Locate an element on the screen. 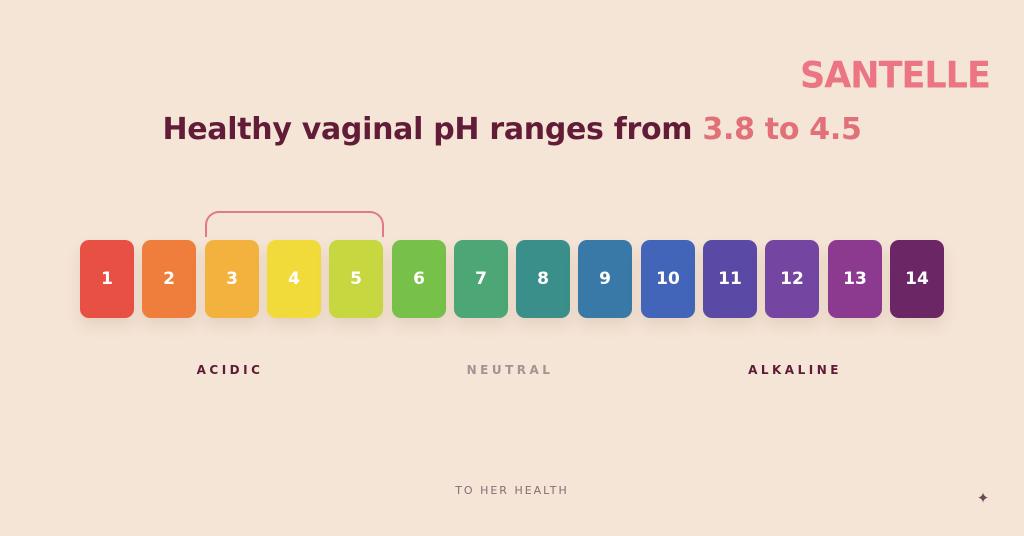 This screenshot has width=1024, height=536. ph-tile-label: 8 is located at coordinates (543, 279).